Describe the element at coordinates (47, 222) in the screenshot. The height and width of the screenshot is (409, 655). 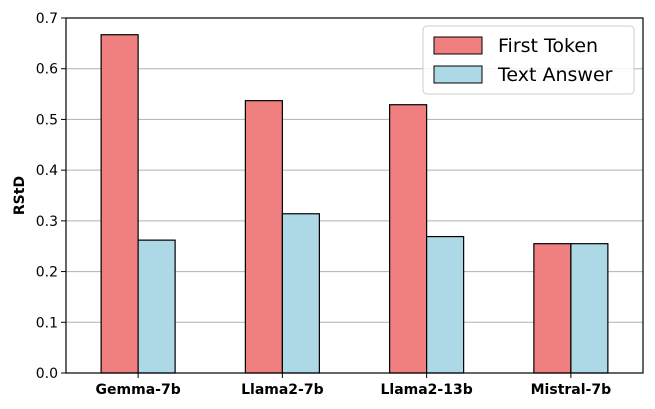
I see `y-tick-label: 0.3` at that location.